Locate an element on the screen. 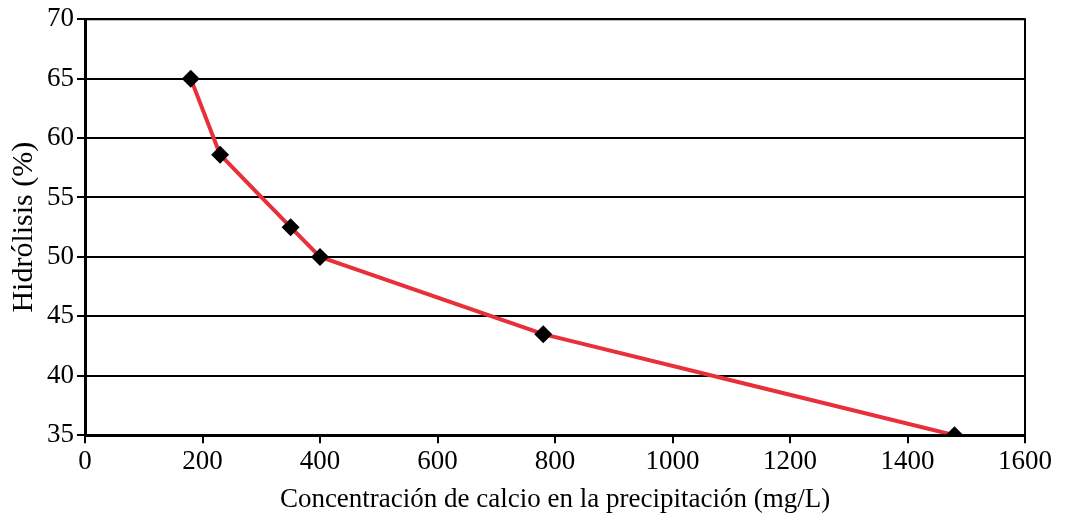 Image resolution: width=1070 pixels, height=522 pixels. x-tick-label: 1600 is located at coordinates (1025, 460).